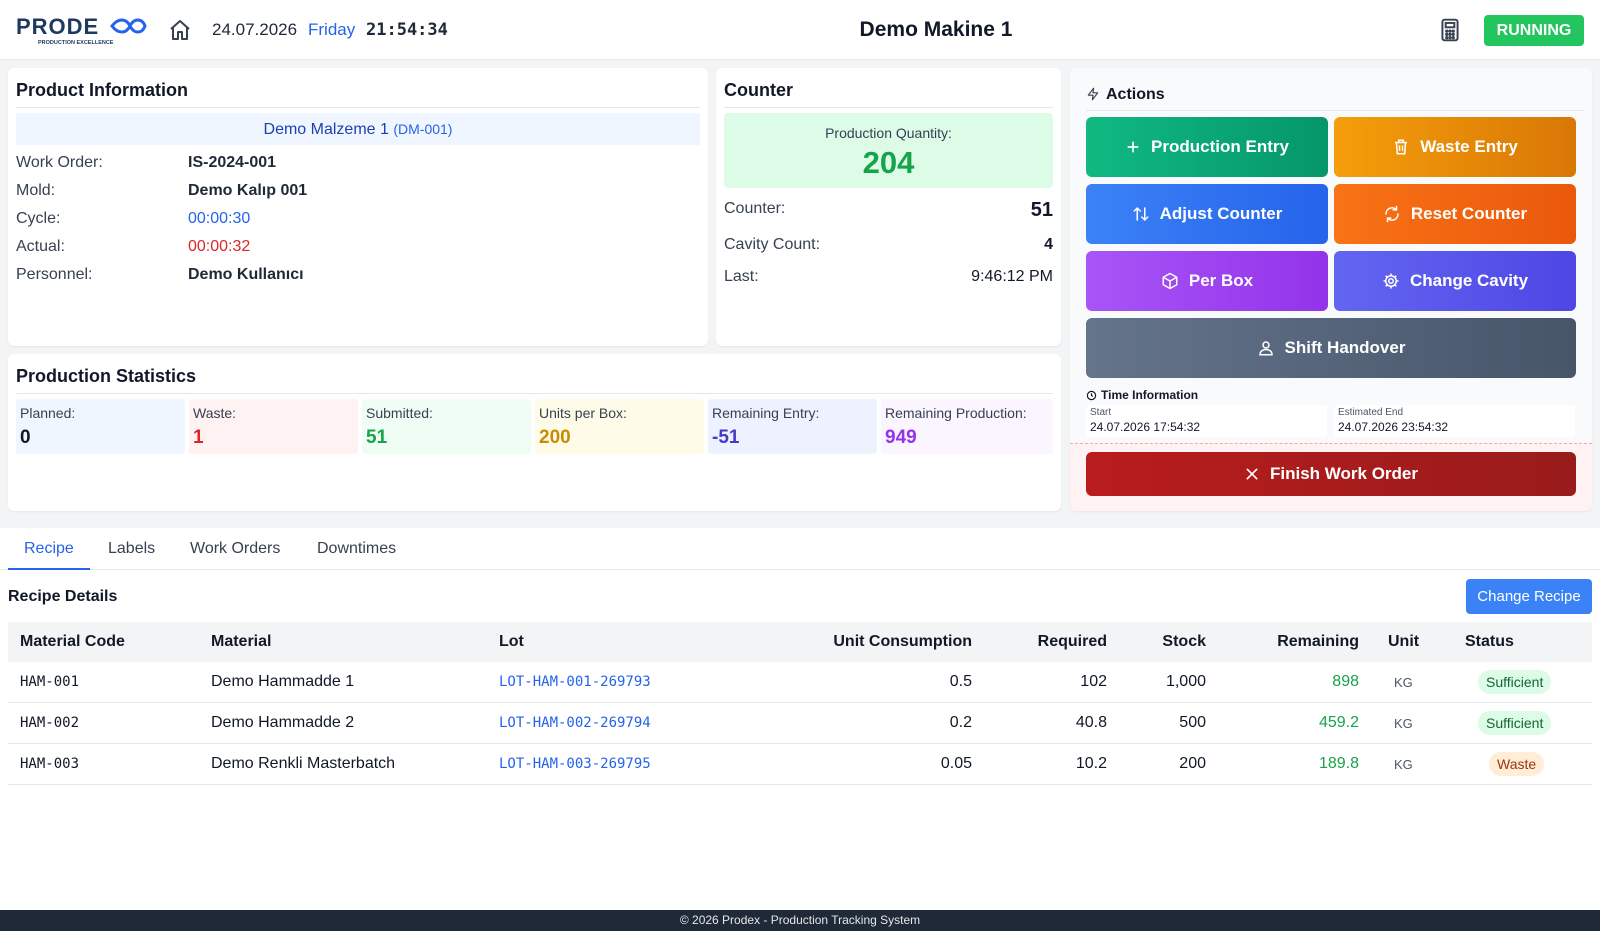  I want to click on stat-planned-label: Planned:, so click(48, 413).